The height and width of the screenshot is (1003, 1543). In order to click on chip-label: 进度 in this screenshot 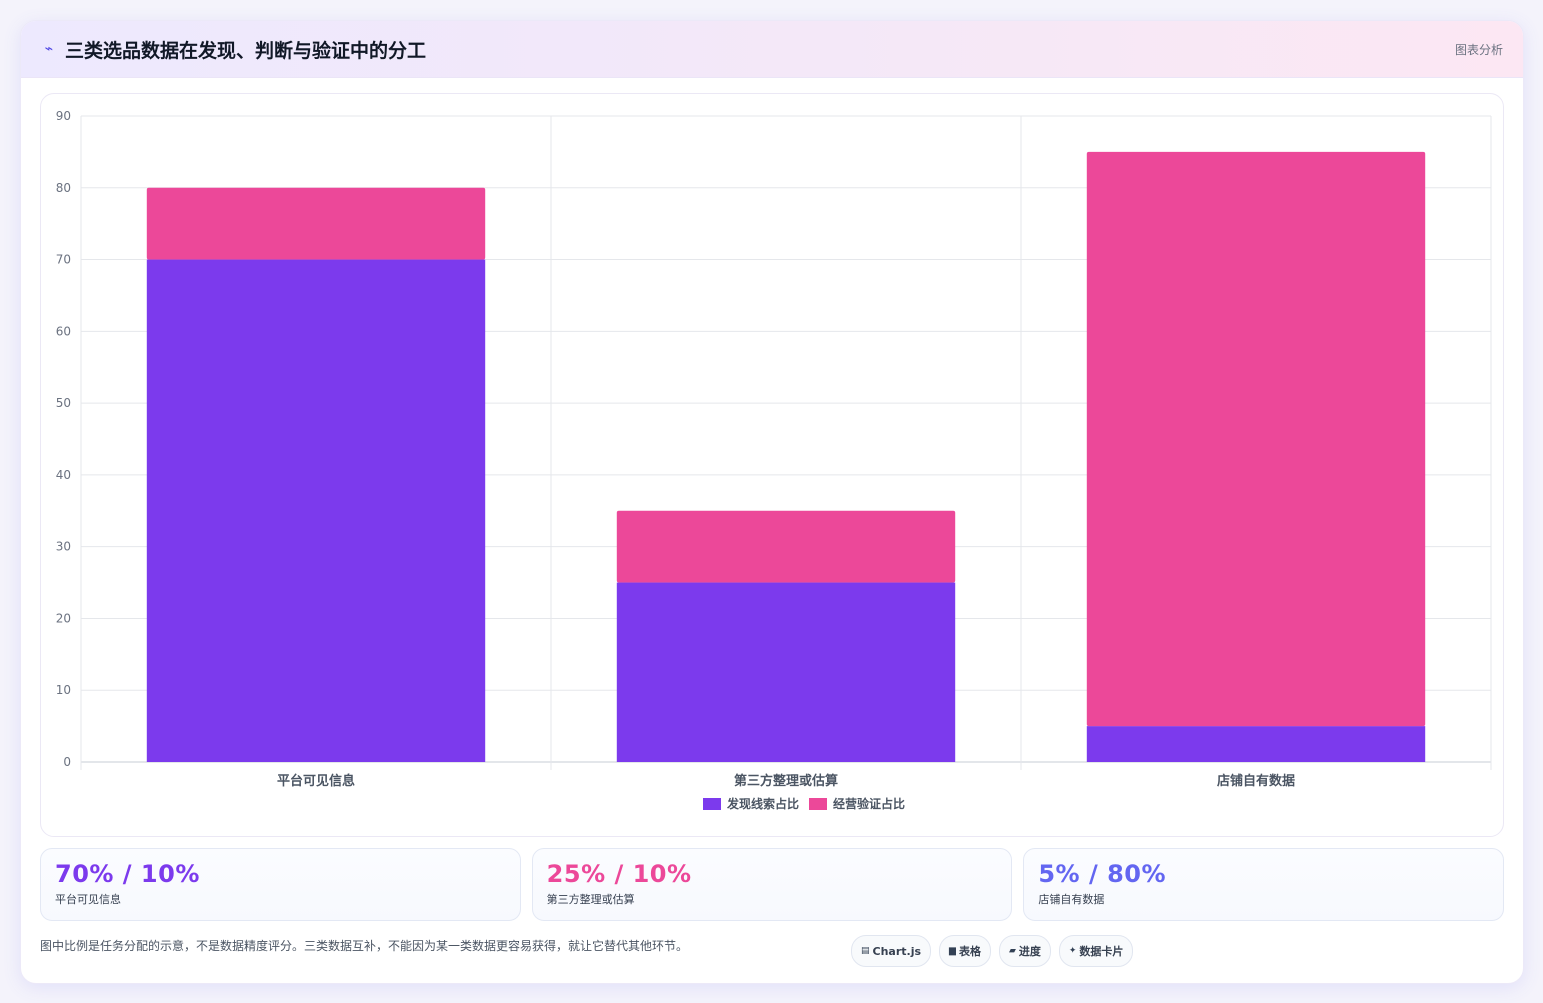, I will do `click(1029, 951)`.